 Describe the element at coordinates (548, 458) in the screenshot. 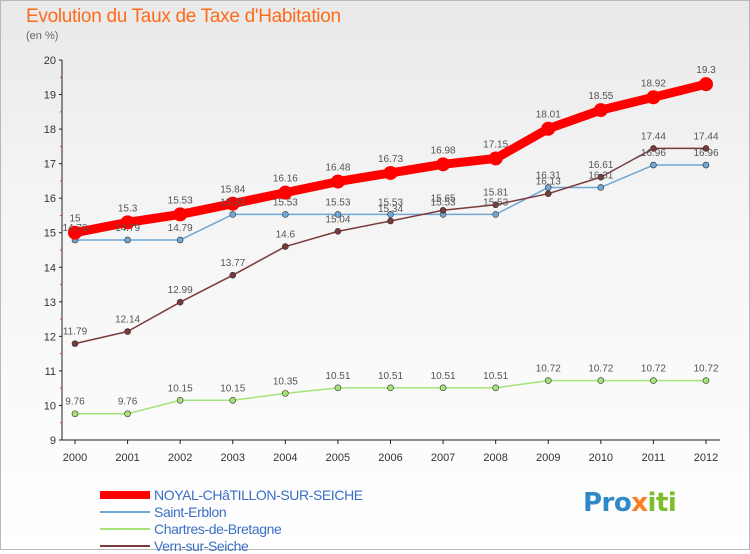

I see `x-tick-label: 2009` at that location.